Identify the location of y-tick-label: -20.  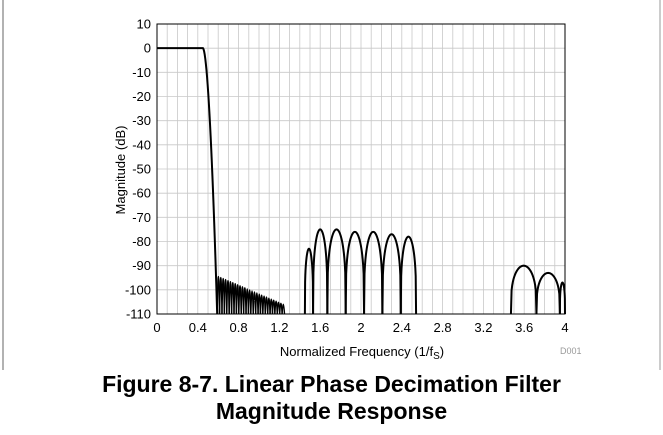
(141, 96).